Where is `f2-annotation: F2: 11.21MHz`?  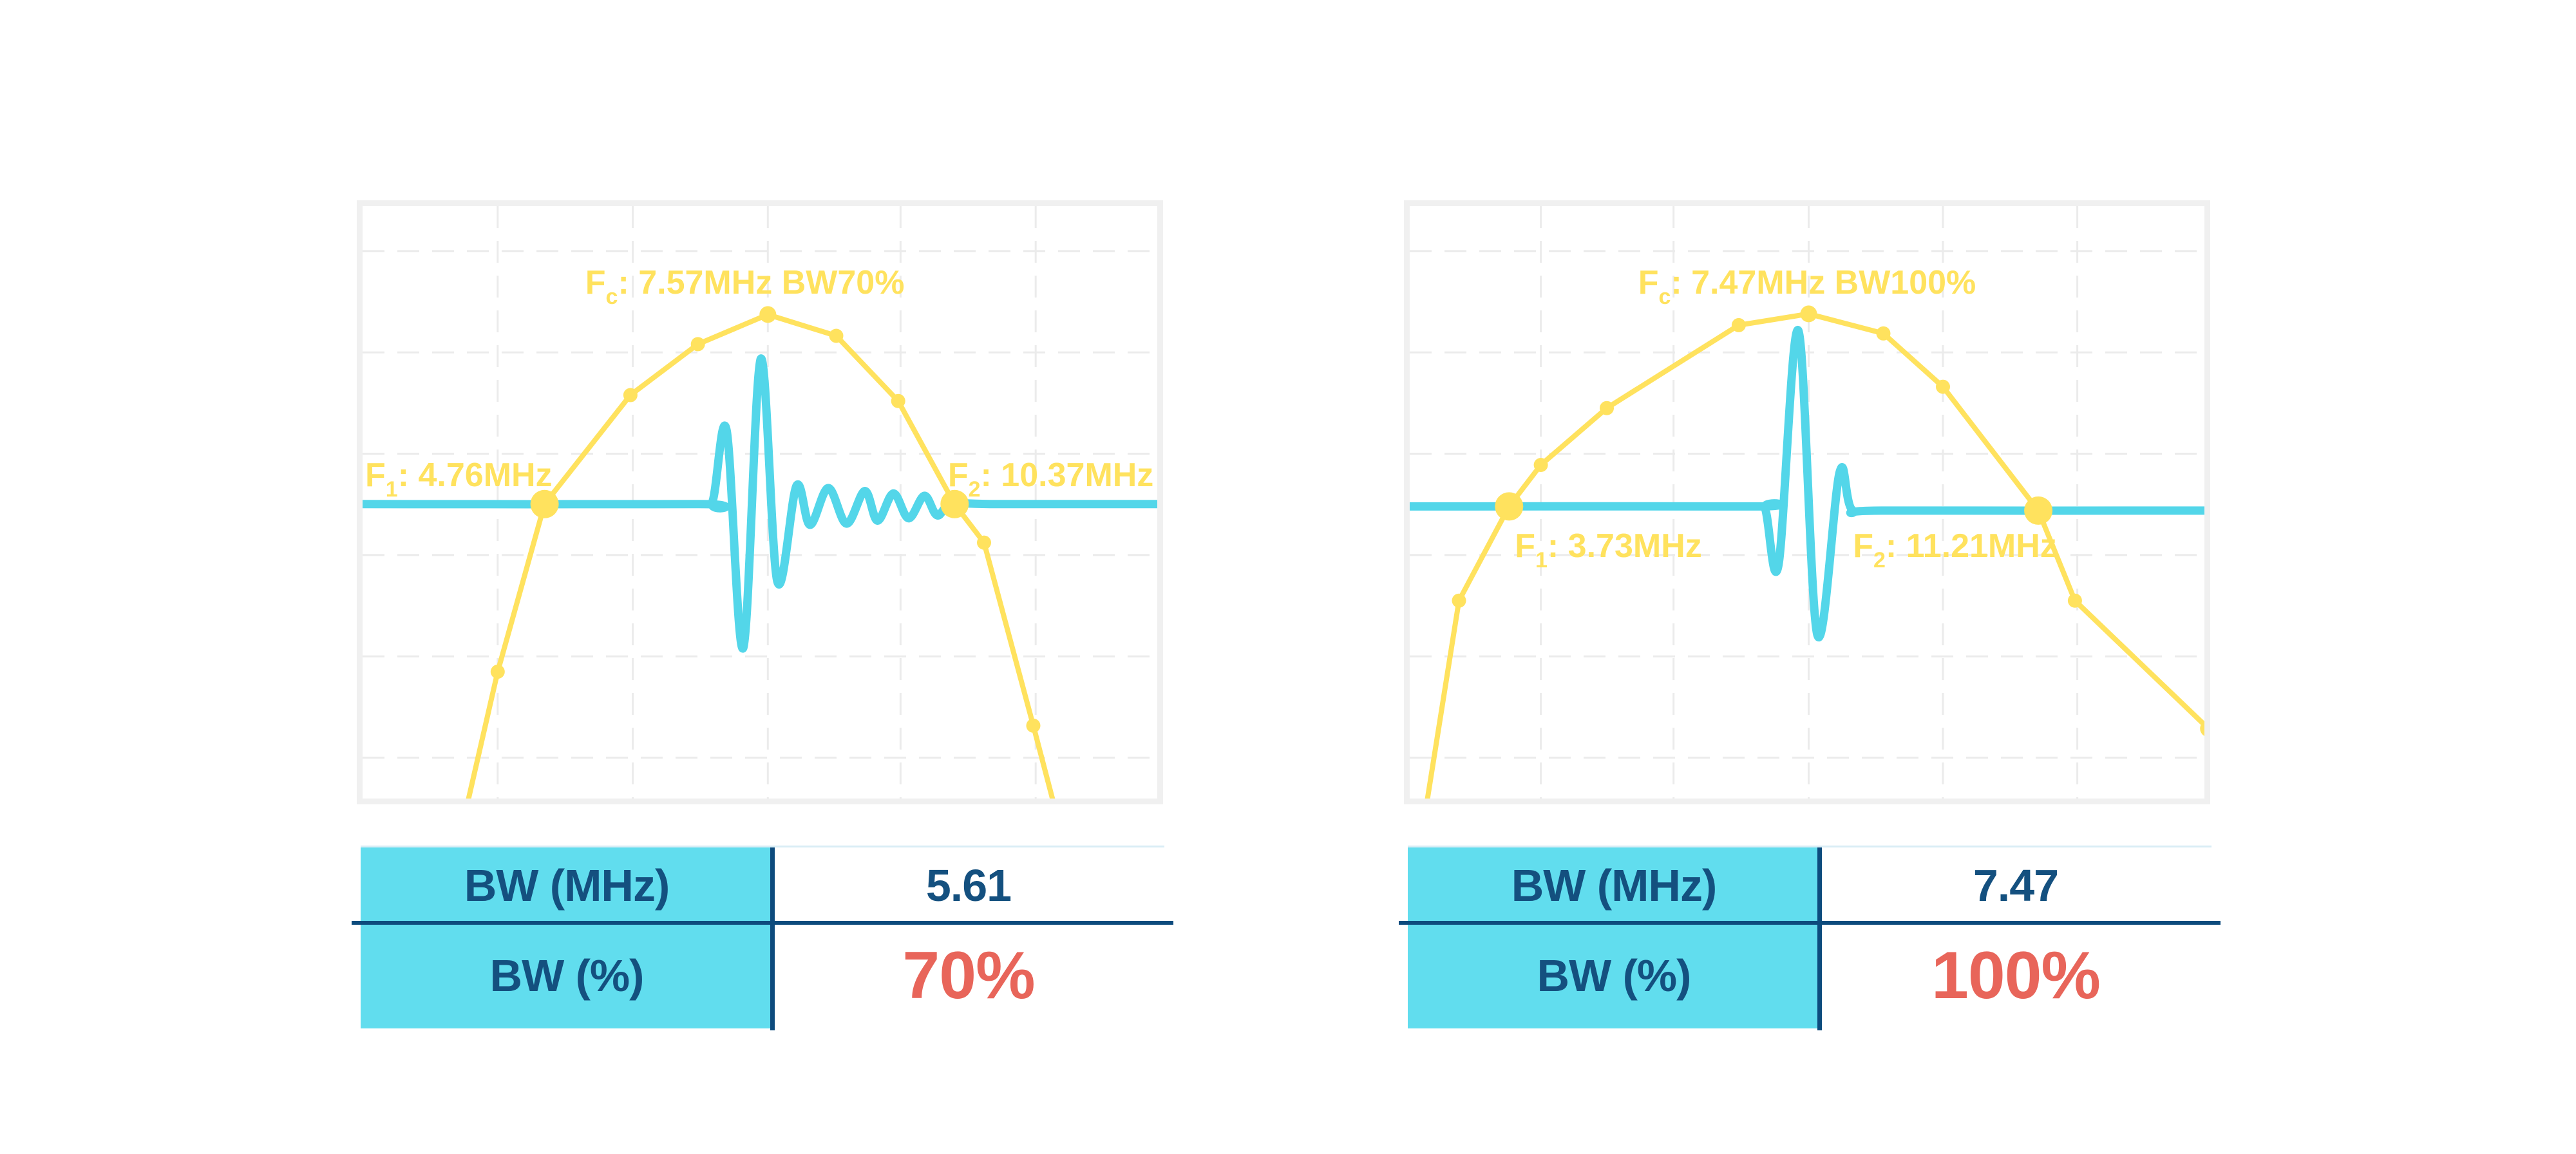 f2-annotation: F2: 11.21MHz is located at coordinates (1955, 549).